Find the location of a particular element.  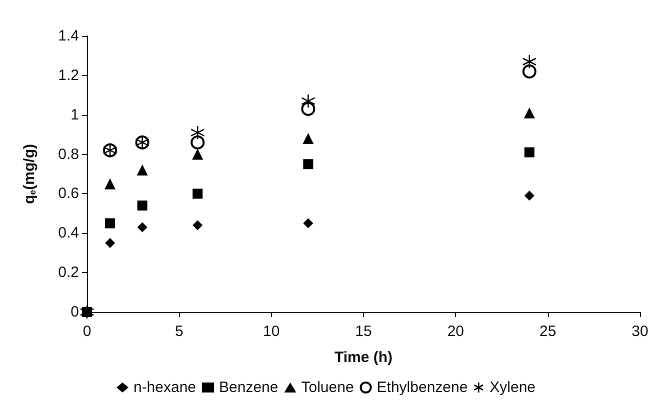

x-tick-label: 30 is located at coordinates (640, 331).